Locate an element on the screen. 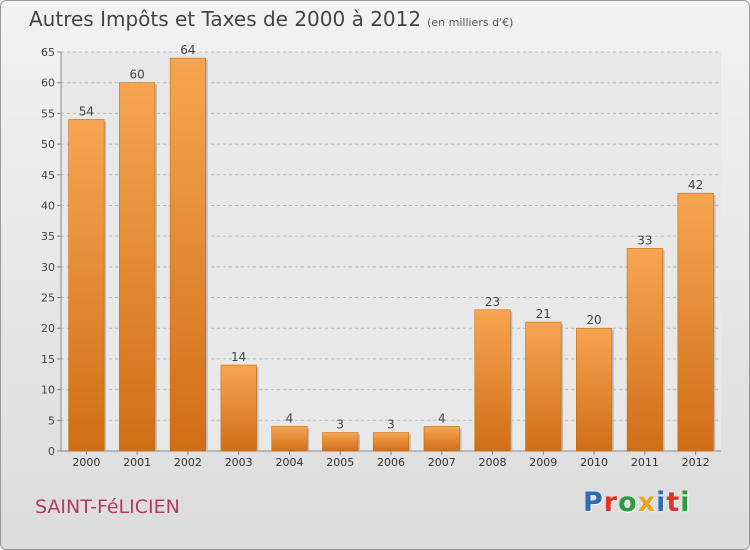 Image resolution: width=750 pixels, height=550 pixels. x-tick-label: 2009 is located at coordinates (543, 462).